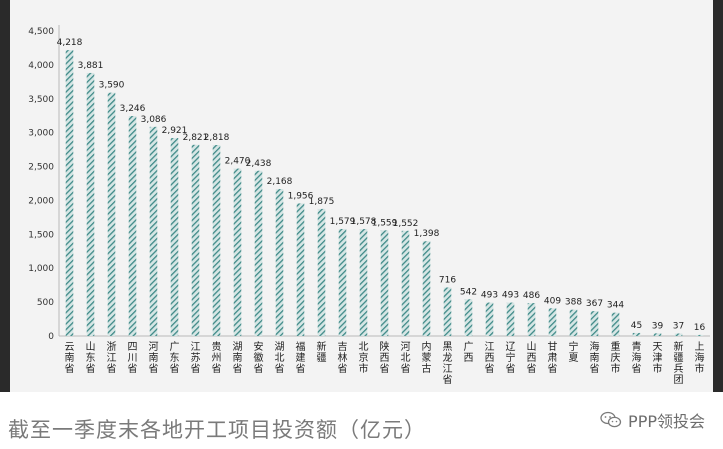 This screenshot has height=449, width=723. What do you see at coordinates (531, 296) in the screenshot?
I see `data-label: 486` at bounding box center [531, 296].